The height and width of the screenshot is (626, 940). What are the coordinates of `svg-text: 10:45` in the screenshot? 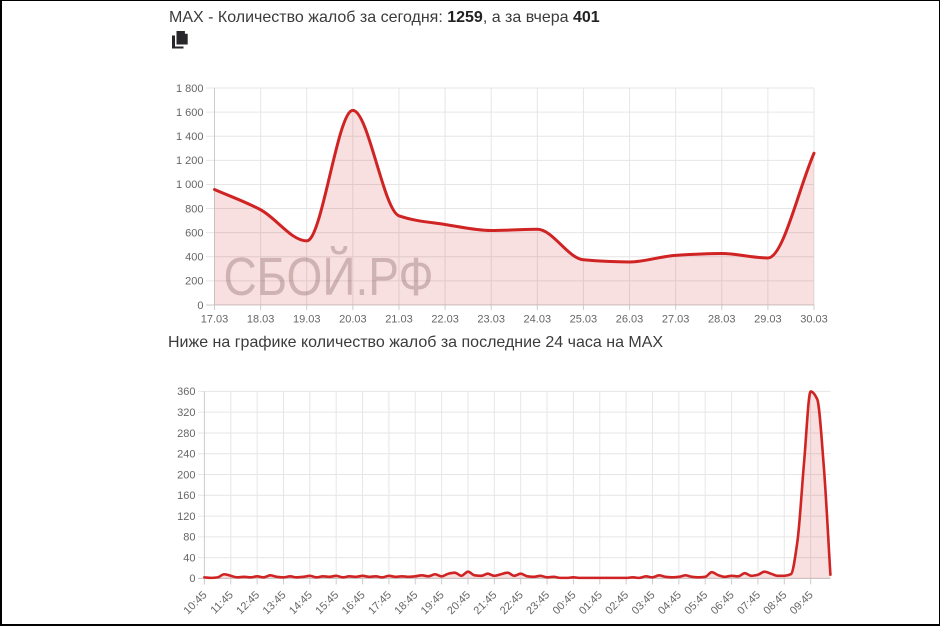 It's located at (196, 603).